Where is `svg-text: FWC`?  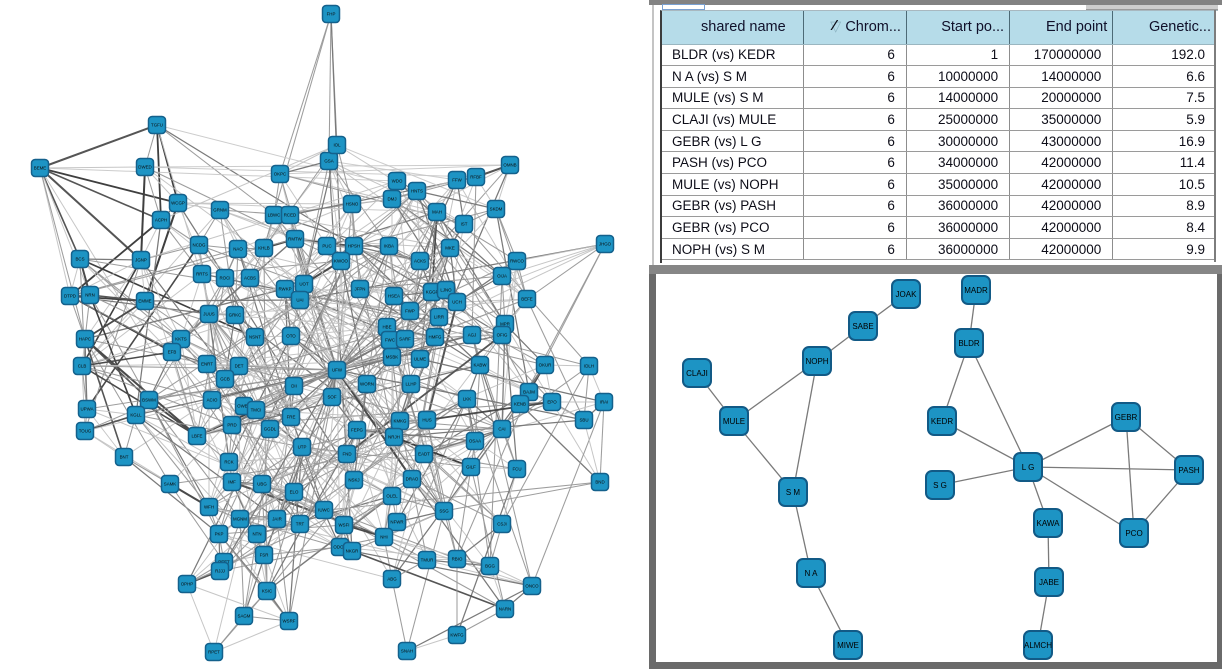 svg-text: FWC is located at coordinates (390, 340).